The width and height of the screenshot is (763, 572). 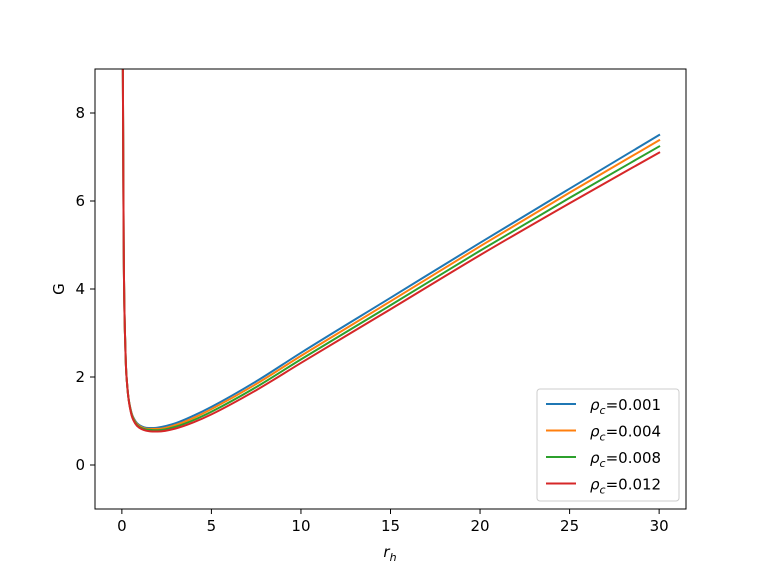 I want to click on x-axis-label: rh, so click(x=389, y=553).